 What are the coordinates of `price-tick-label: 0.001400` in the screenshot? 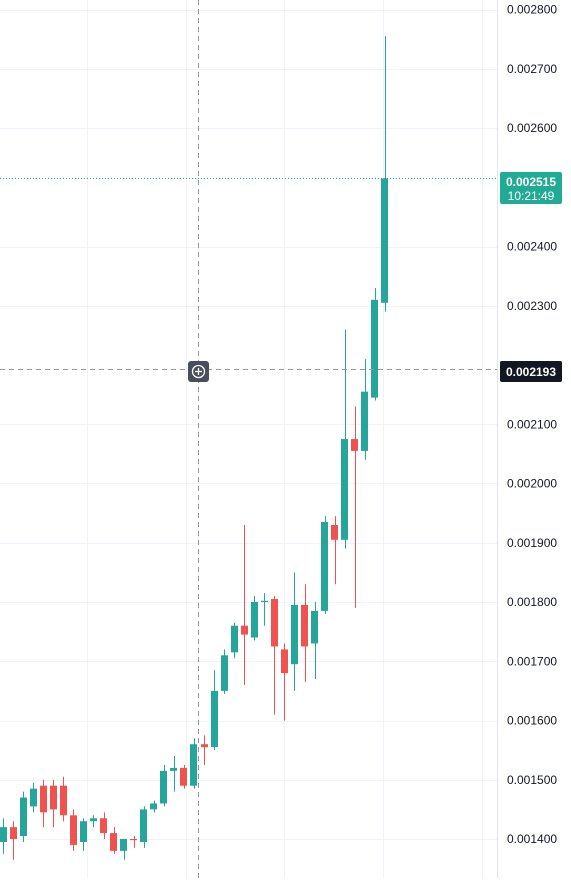 It's located at (532, 839).